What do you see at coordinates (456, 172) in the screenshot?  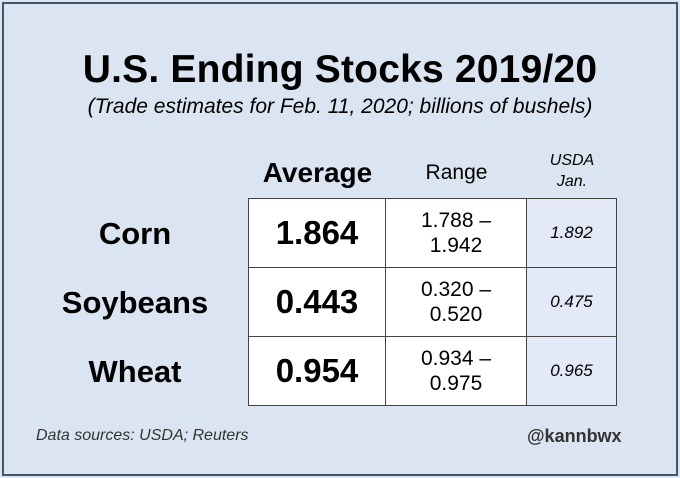 I see `column-header-range: Range` at bounding box center [456, 172].